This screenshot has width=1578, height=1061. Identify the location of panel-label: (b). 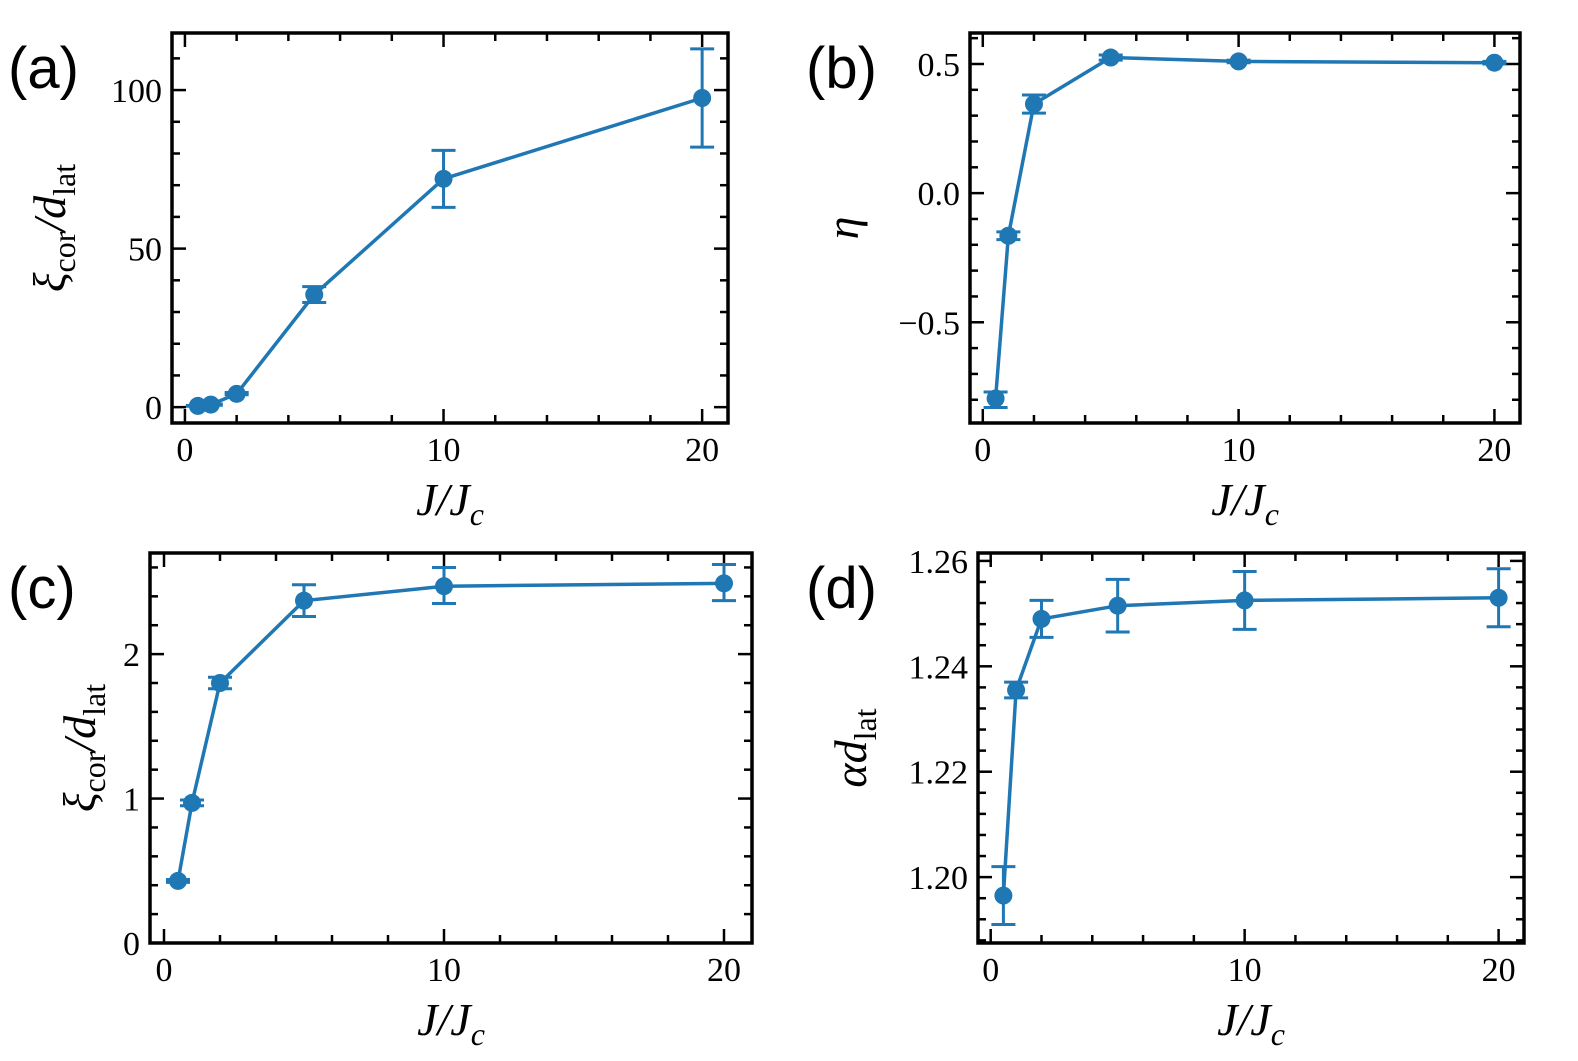
(841, 68).